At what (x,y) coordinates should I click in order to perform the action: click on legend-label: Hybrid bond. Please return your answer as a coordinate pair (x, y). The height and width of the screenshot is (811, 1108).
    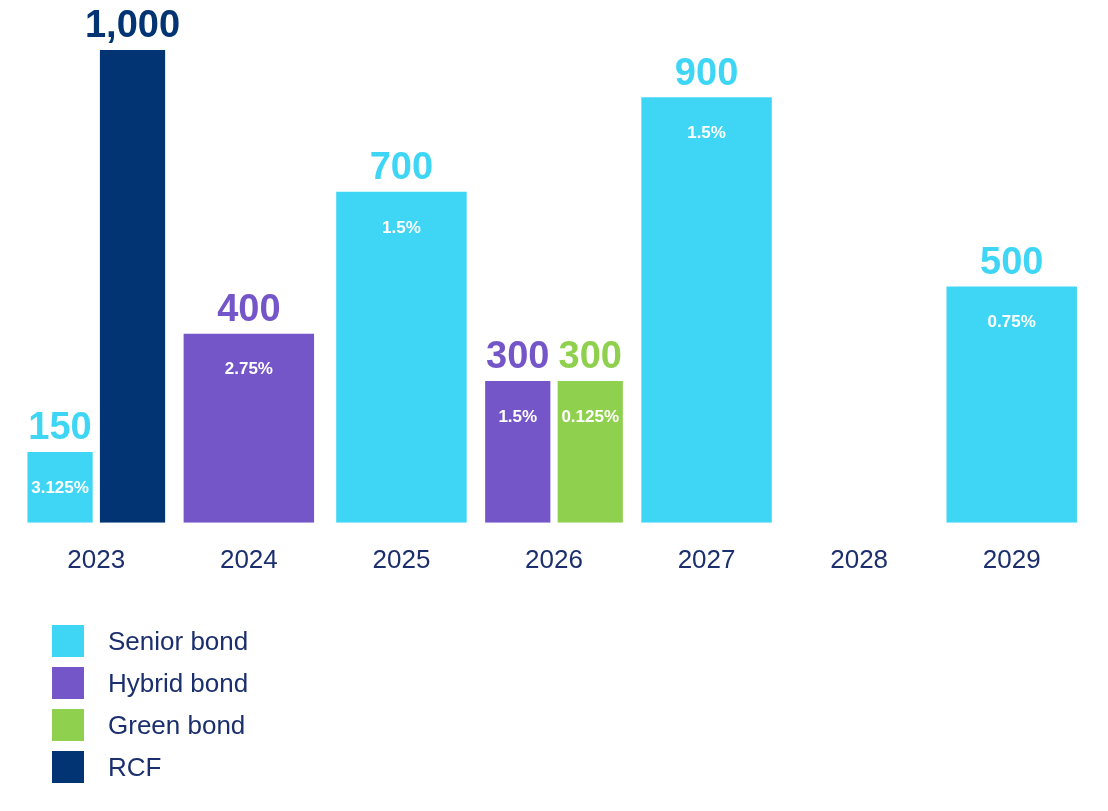
    Looking at the image, I should click on (178, 683).